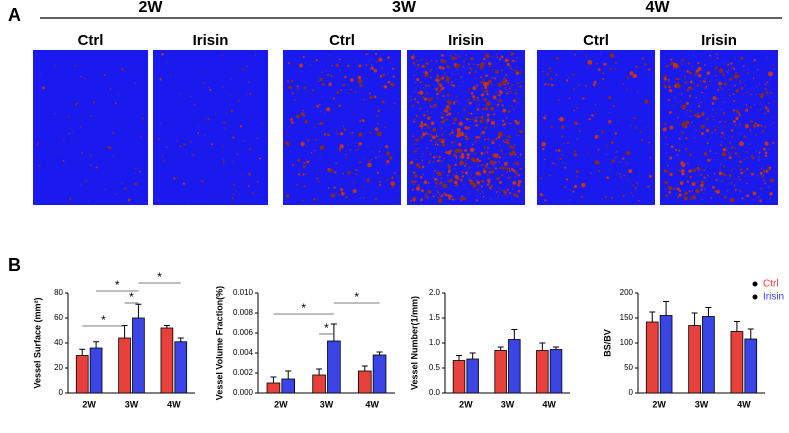  What do you see at coordinates (14, 265) in the screenshot?
I see `panel-label: B` at bounding box center [14, 265].